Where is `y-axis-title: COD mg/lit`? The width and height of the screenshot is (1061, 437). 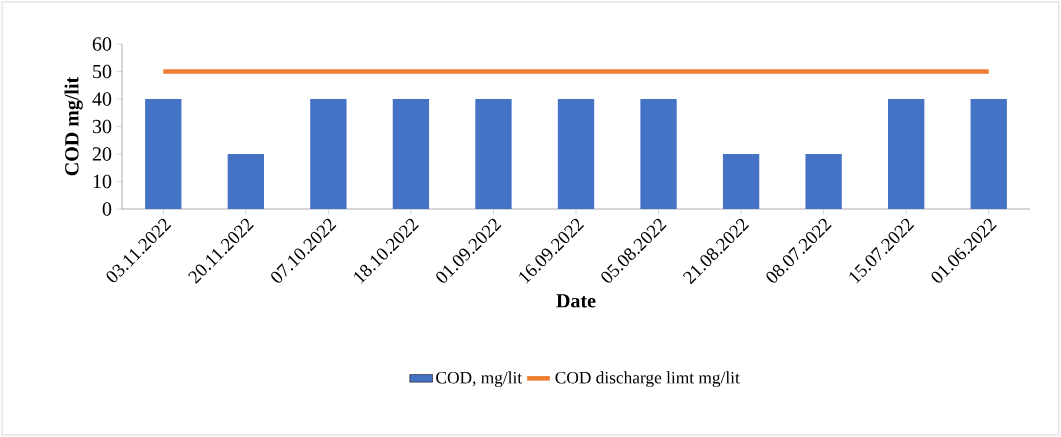 y-axis-title: COD mg/lit is located at coordinates (73, 126).